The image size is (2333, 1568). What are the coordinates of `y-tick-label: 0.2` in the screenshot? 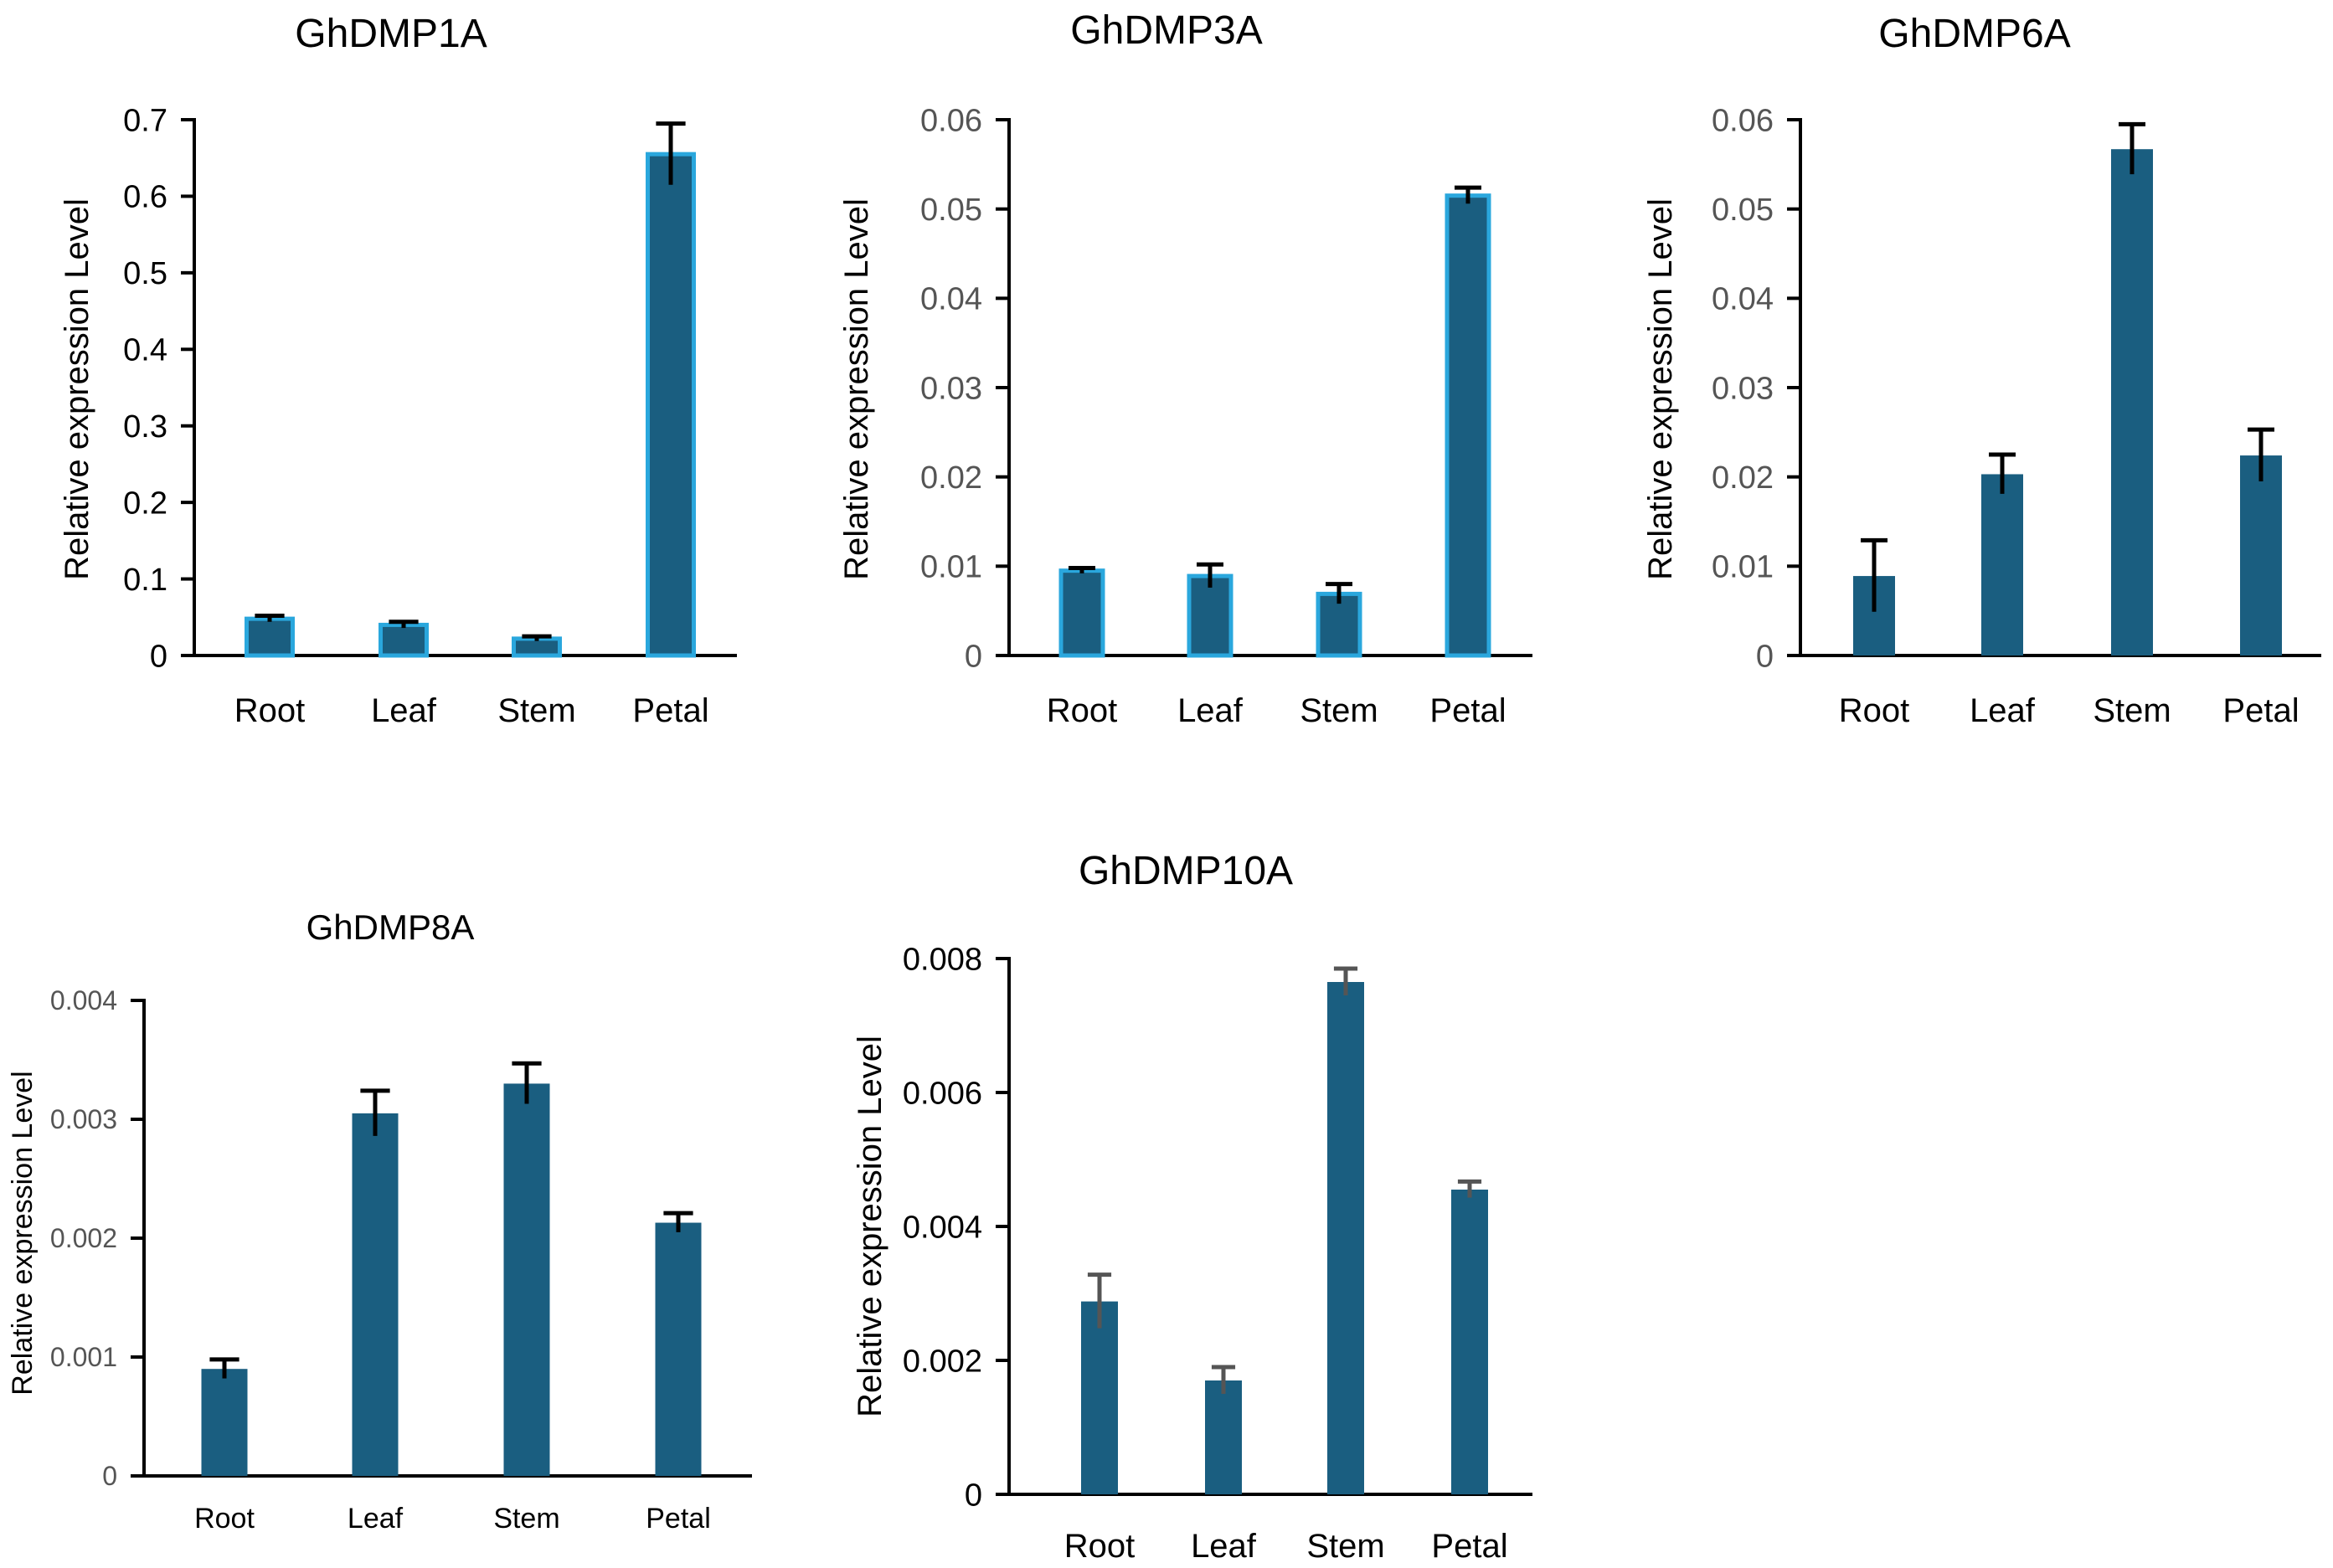 It's located at (145, 503).